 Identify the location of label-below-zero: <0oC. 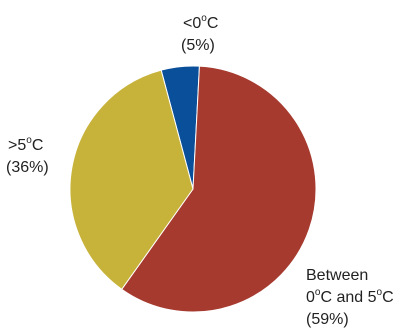
(200, 22).